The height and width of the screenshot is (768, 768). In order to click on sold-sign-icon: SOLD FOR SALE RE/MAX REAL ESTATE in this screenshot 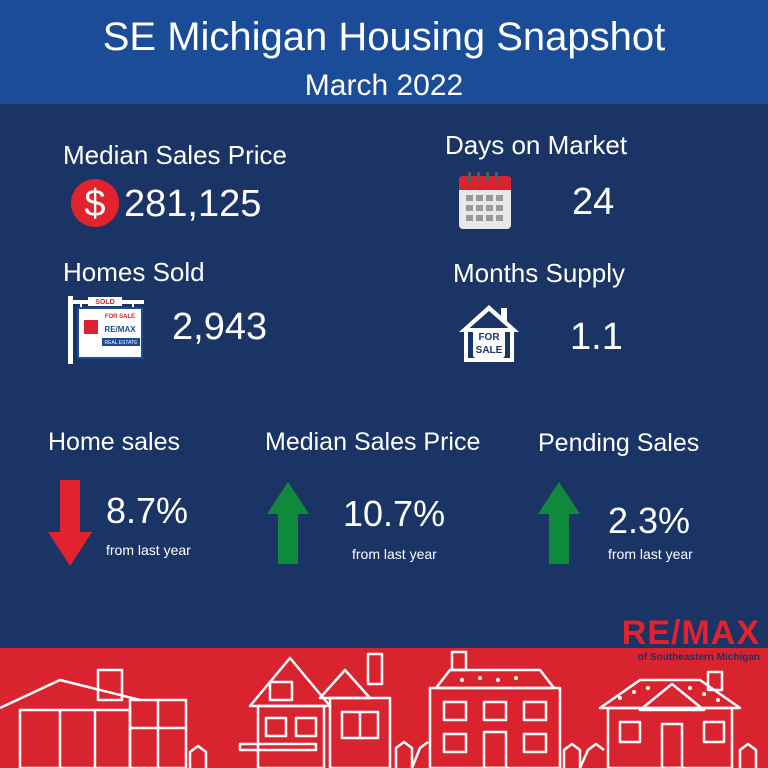, I will do `click(106, 330)`.